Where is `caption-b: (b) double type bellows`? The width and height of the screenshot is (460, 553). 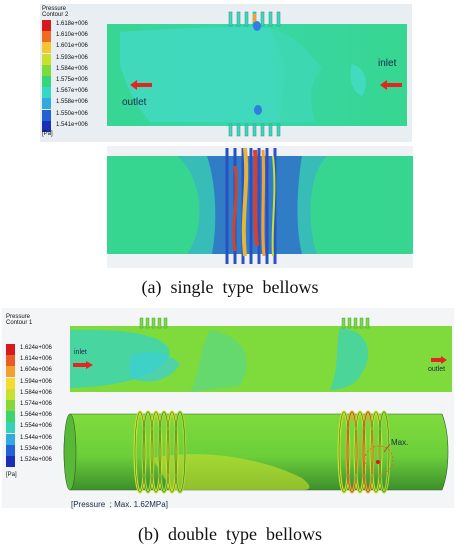
caption-b: (b) double type bellows is located at coordinates (230, 534).